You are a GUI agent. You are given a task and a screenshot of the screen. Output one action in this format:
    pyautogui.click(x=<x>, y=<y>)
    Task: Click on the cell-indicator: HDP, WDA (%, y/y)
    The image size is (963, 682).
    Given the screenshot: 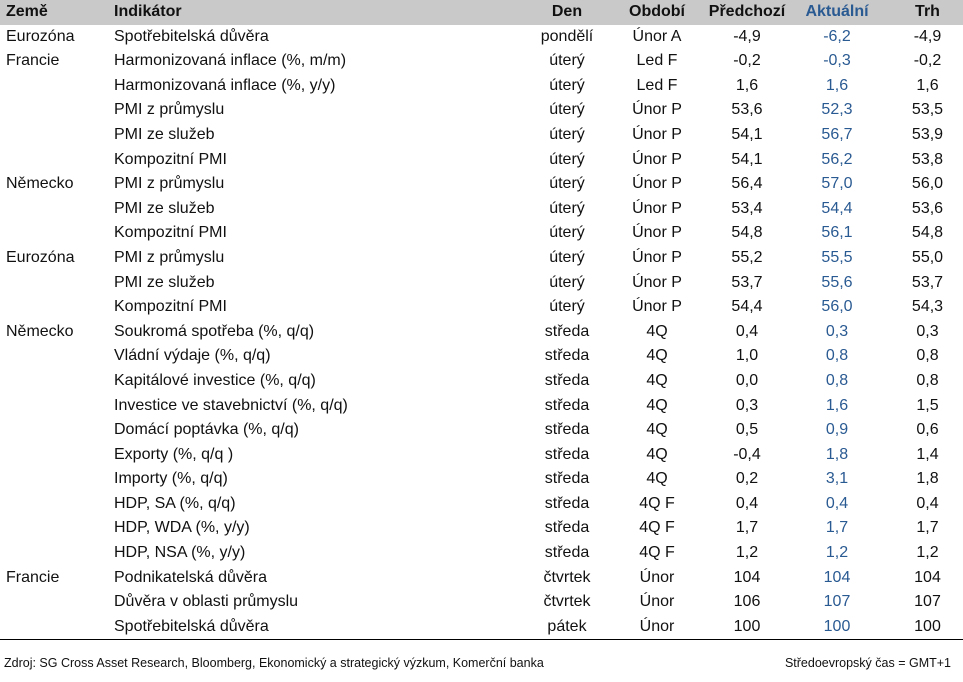 What is the action you would take?
    pyautogui.click(x=182, y=528)
    